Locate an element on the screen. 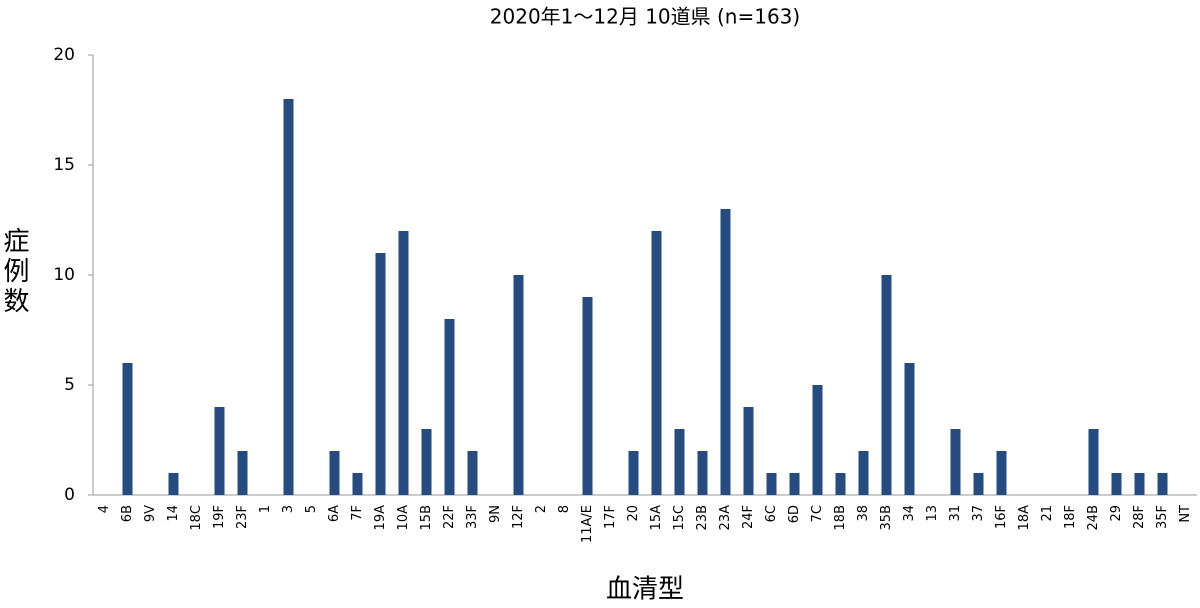  x-tick-label: 23B is located at coordinates (702, 517).